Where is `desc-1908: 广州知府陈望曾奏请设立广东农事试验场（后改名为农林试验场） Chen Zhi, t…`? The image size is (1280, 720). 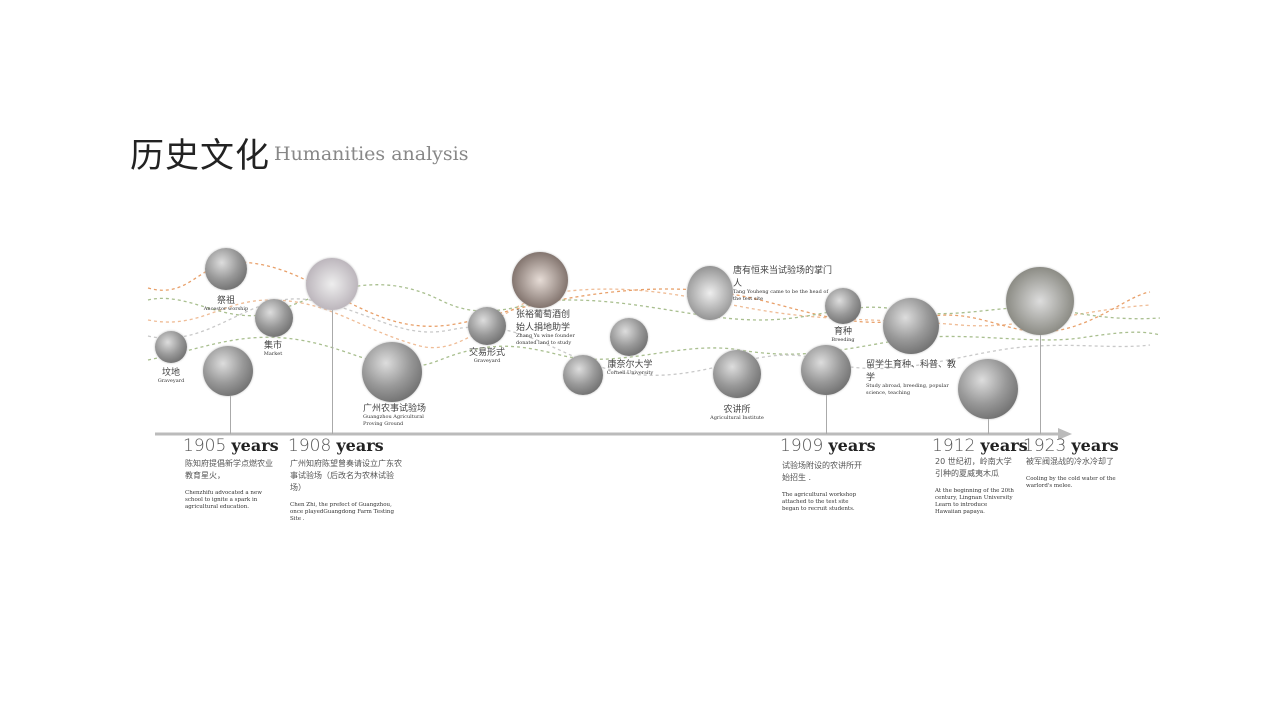
desc-1908: 广州知府陈望曾奏请设立广东农事试验场（后改名为农林试验场） Chen Zhi, t… is located at coordinates (347, 490).